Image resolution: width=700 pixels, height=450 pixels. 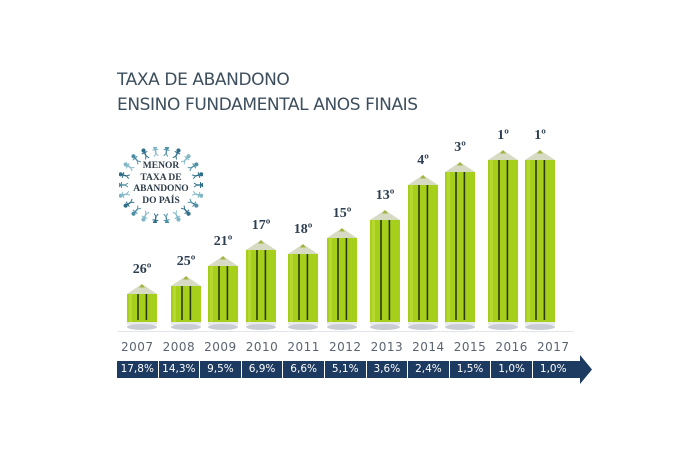 What do you see at coordinates (186, 261) in the screenshot?
I see `rank-label: 25º` at bounding box center [186, 261].